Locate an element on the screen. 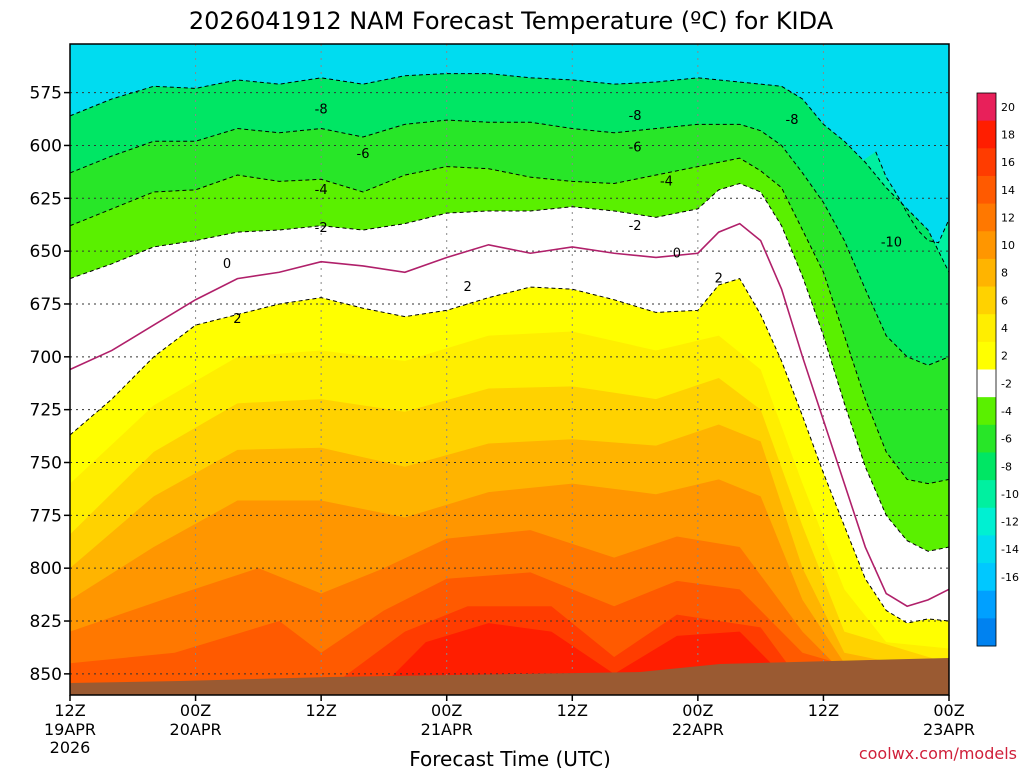 This screenshot has height=768, width=1024. y-axis: 575 600 625 650 675 700 725 750 775 800 825 850 is located at coordinates (50, 384).